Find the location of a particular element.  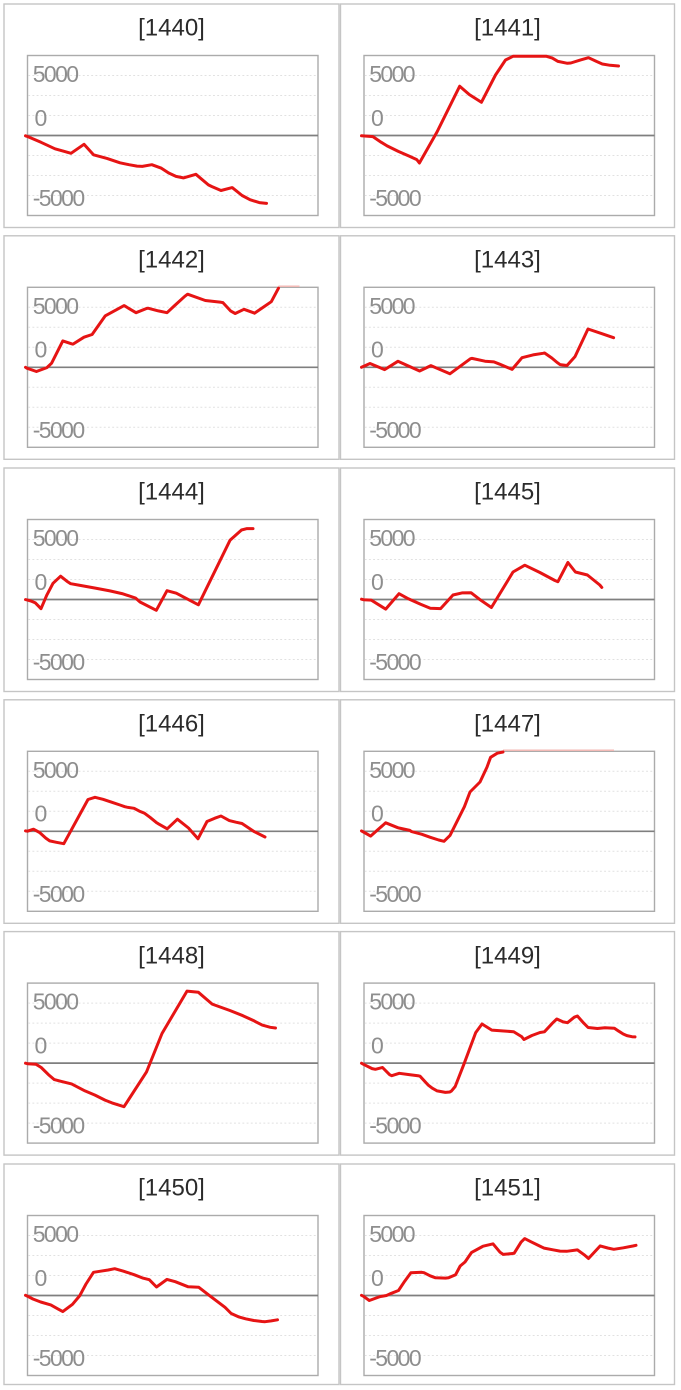

svg-text: [1441] is located at coordinates (507, 28).